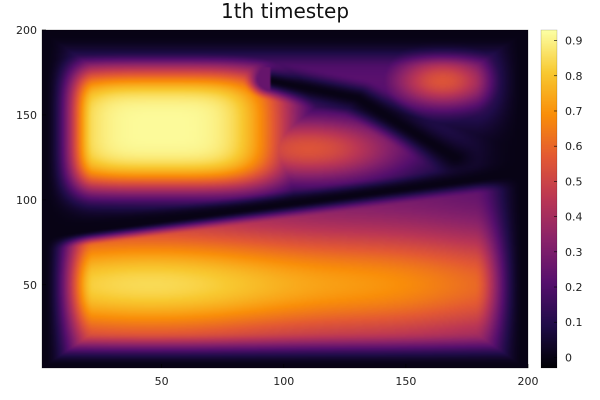 The width and height of the screenshot is (600, 400). Describe the element at coordinates (574, 76) in the screenshot. I see `colorbar-tick-label: 0.8` at that location.